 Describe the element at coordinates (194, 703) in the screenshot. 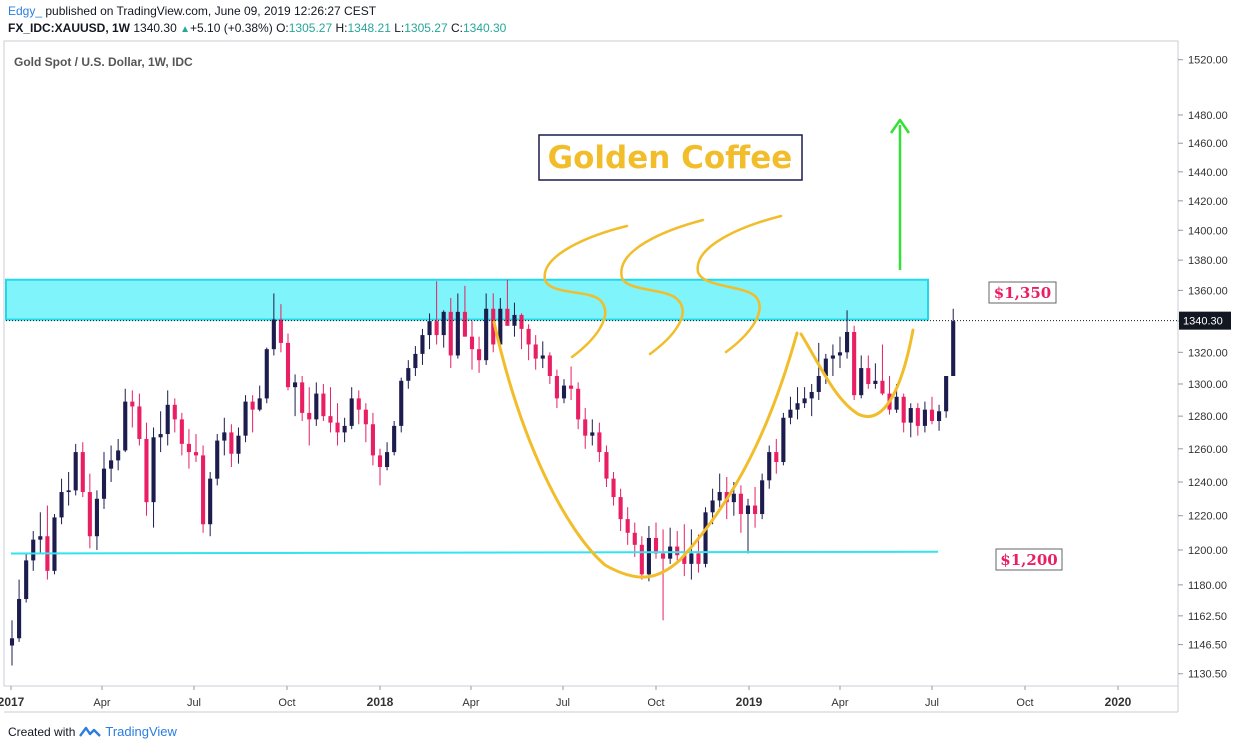

I see `time-tick-label: Jul` at that location.